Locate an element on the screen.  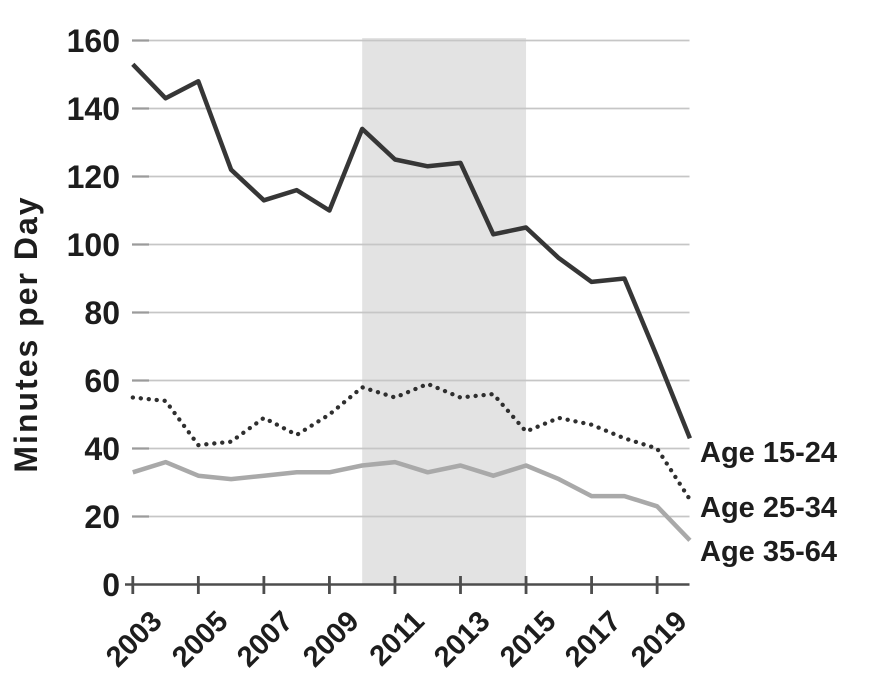
y-tick-label: 40 is located at coordinates (102, 448).